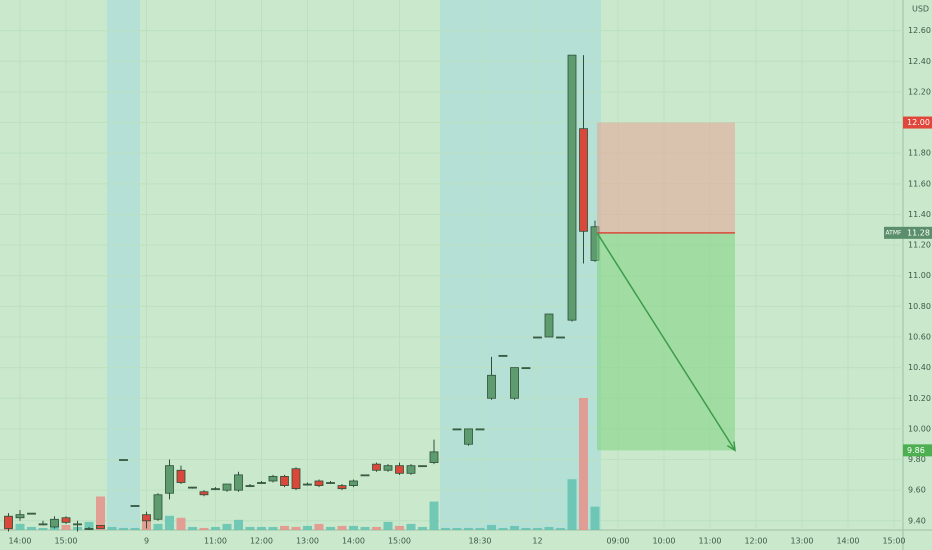 This screenshot has height=550, width=932. Describe the element at coordinates (261, 541) in the screenshot. I see `x-tick-label: 12:00` at that location.